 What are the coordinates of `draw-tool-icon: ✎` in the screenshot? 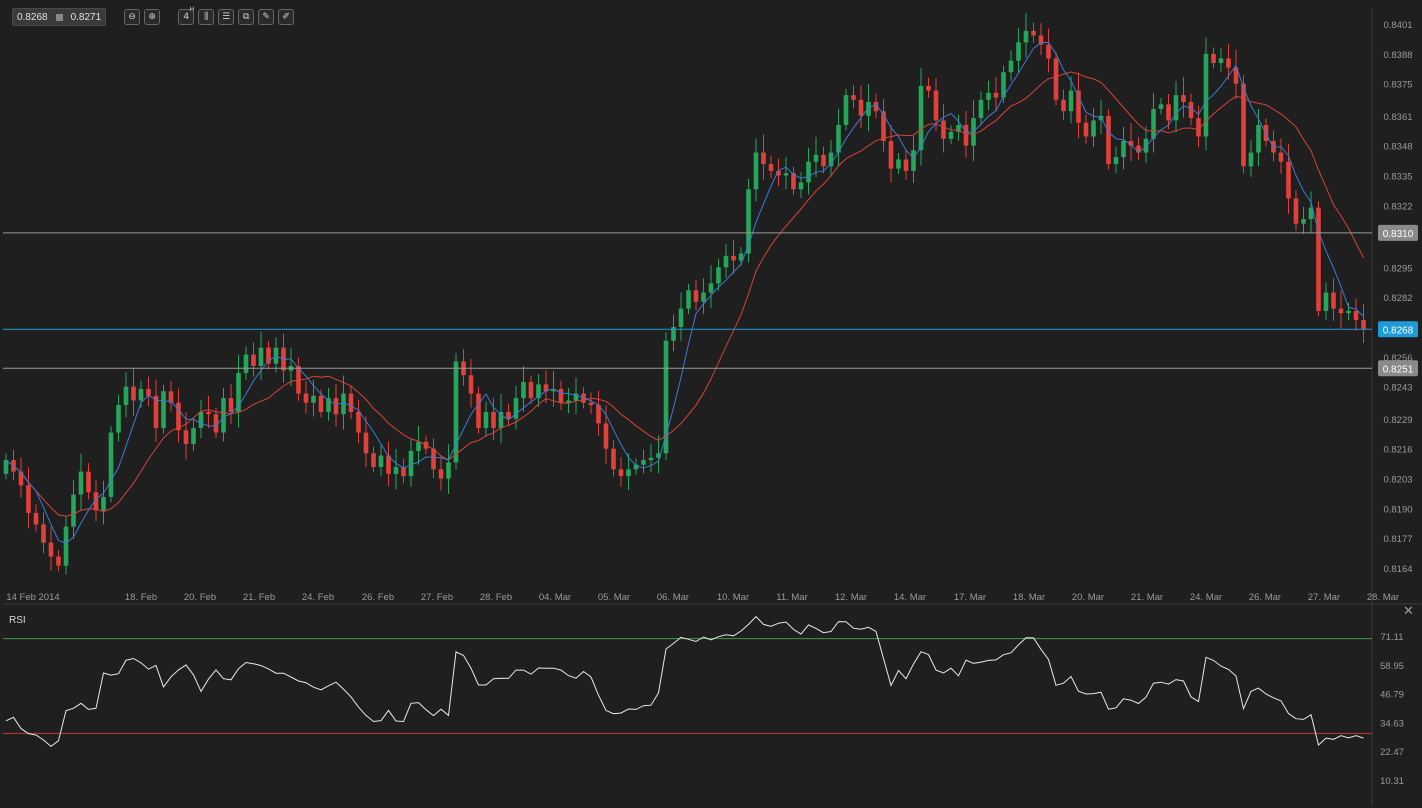 It's located at (266, 17).